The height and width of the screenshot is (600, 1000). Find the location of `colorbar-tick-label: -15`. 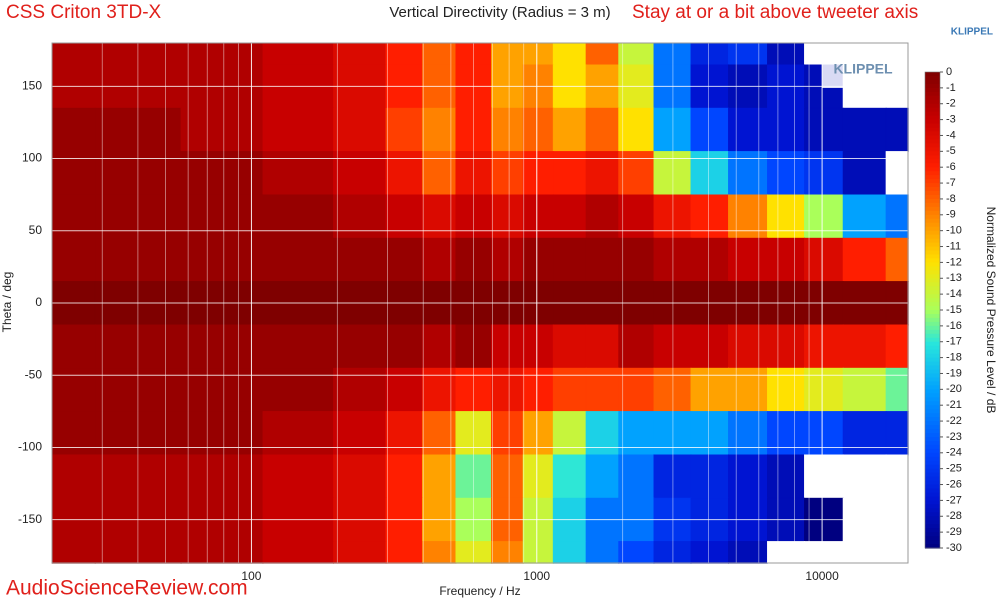

colorbar-tick-label: -15 is located at coordinates (954, 310).